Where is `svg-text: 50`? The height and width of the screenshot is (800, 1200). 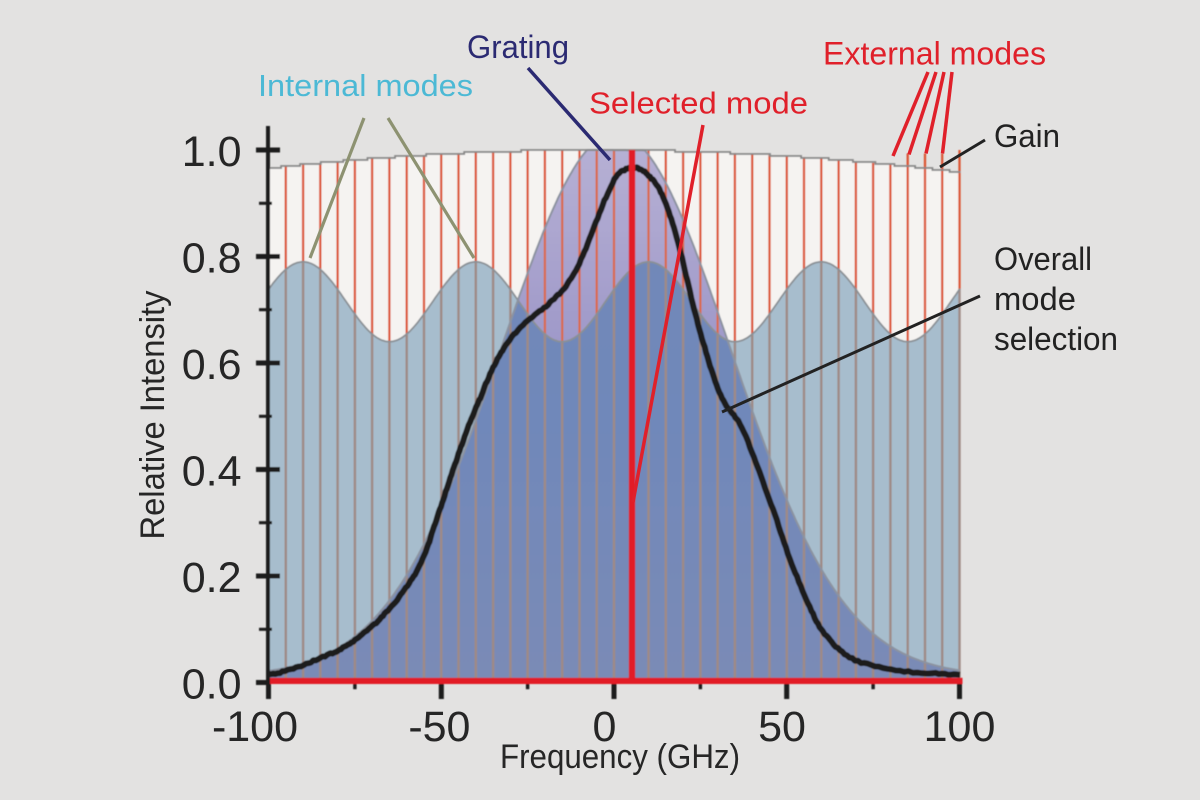 svg-text: 50 is located at coordinates (782, 727).